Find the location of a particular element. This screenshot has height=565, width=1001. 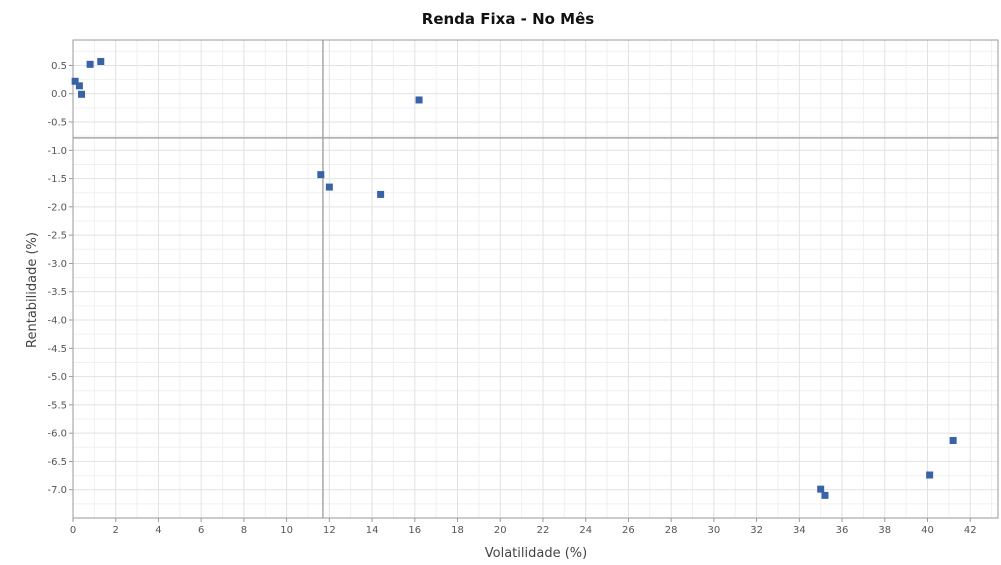

y-tick-label: -2.5 is located at coordinates (57, 236).